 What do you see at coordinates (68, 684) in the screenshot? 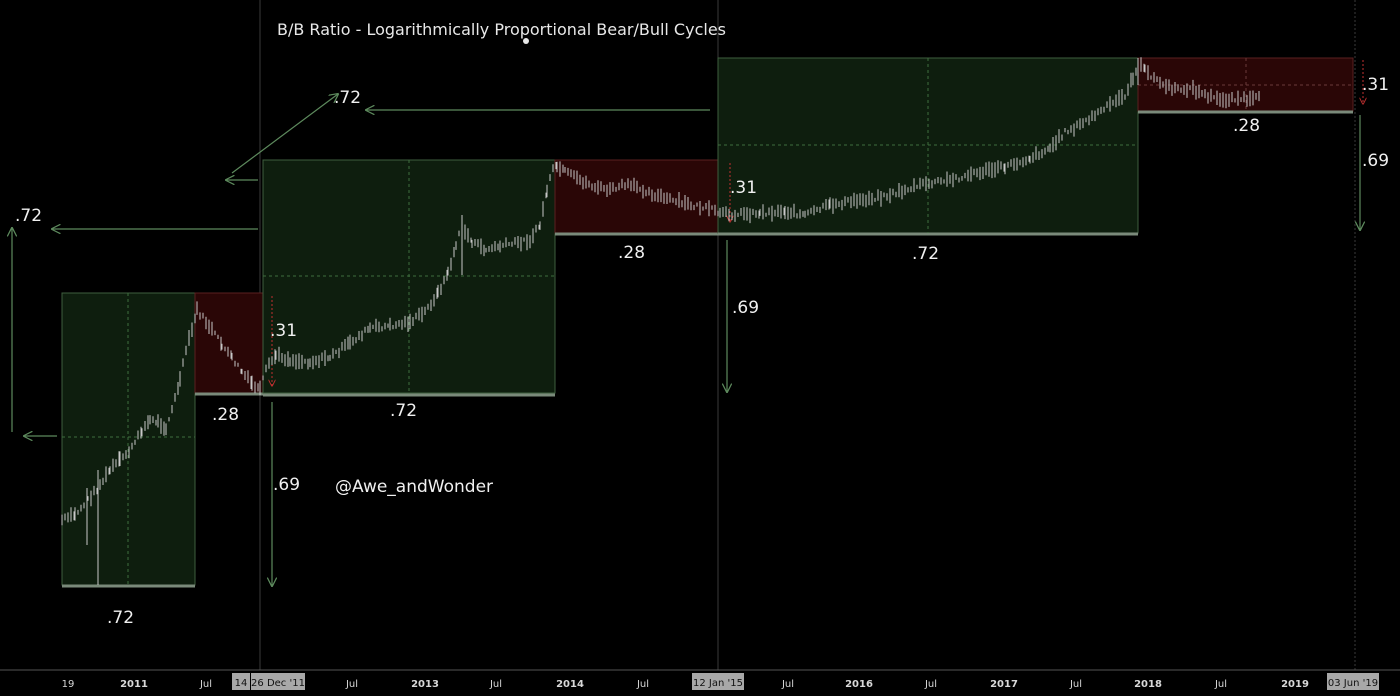
I see `x-tick-label: 19` at bounding box center [68, 684].